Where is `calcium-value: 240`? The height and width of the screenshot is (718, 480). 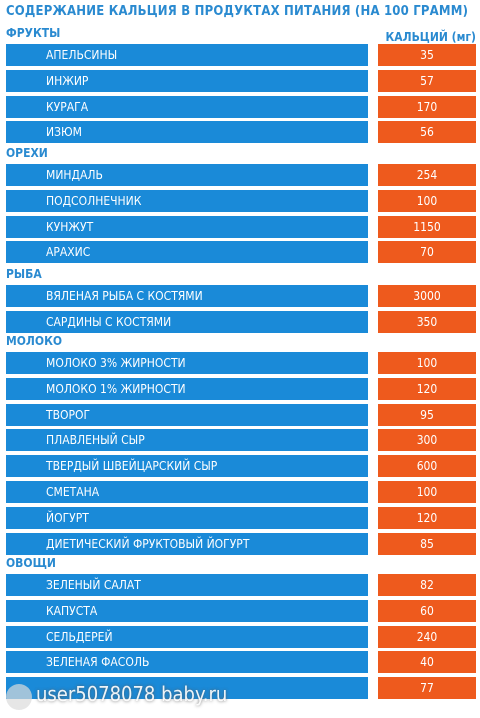
calcium-value: 240 is located at coordinates (427, 636).